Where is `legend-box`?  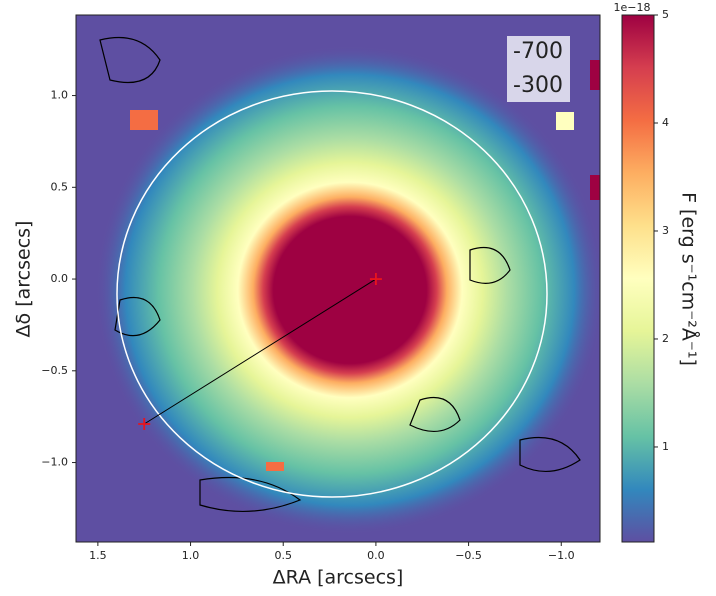 legend-box is located at coordinates (538, 69).